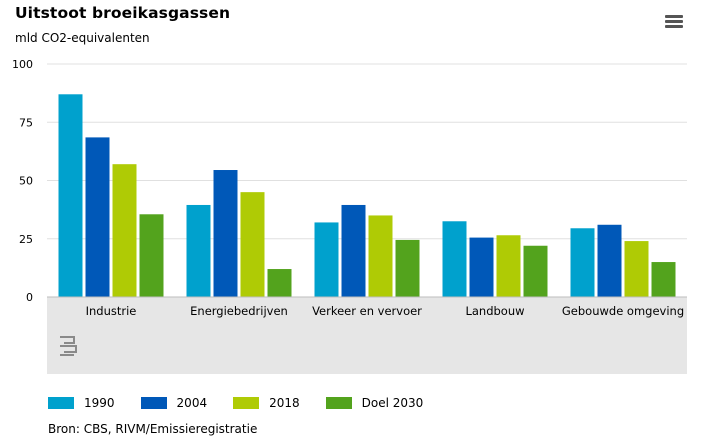 The width and height of the screenshot is (701, 440). What do you see at coordinates (29, 297) in the screenshot?
I see `y-tick-label: 0` at bounding box center [29, 297].